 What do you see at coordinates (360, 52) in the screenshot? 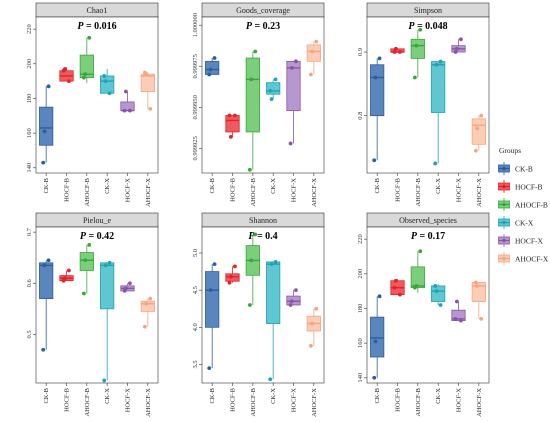
I see `y-tick-label: 0.9` at bounding box center [360, 52].